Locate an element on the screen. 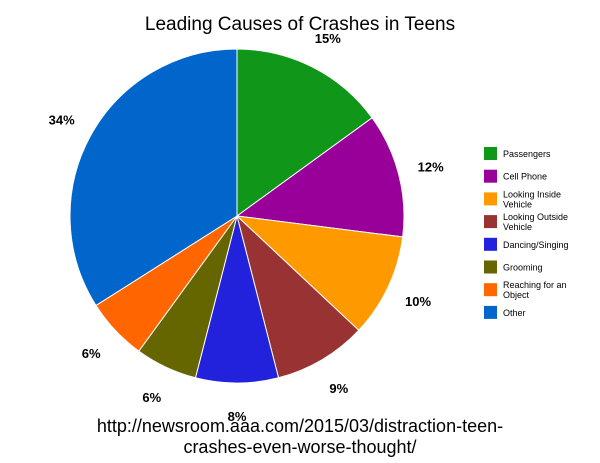 This screenshot has height=463, width=600. legend-label-other: Other is located at coordinates (514, 313).